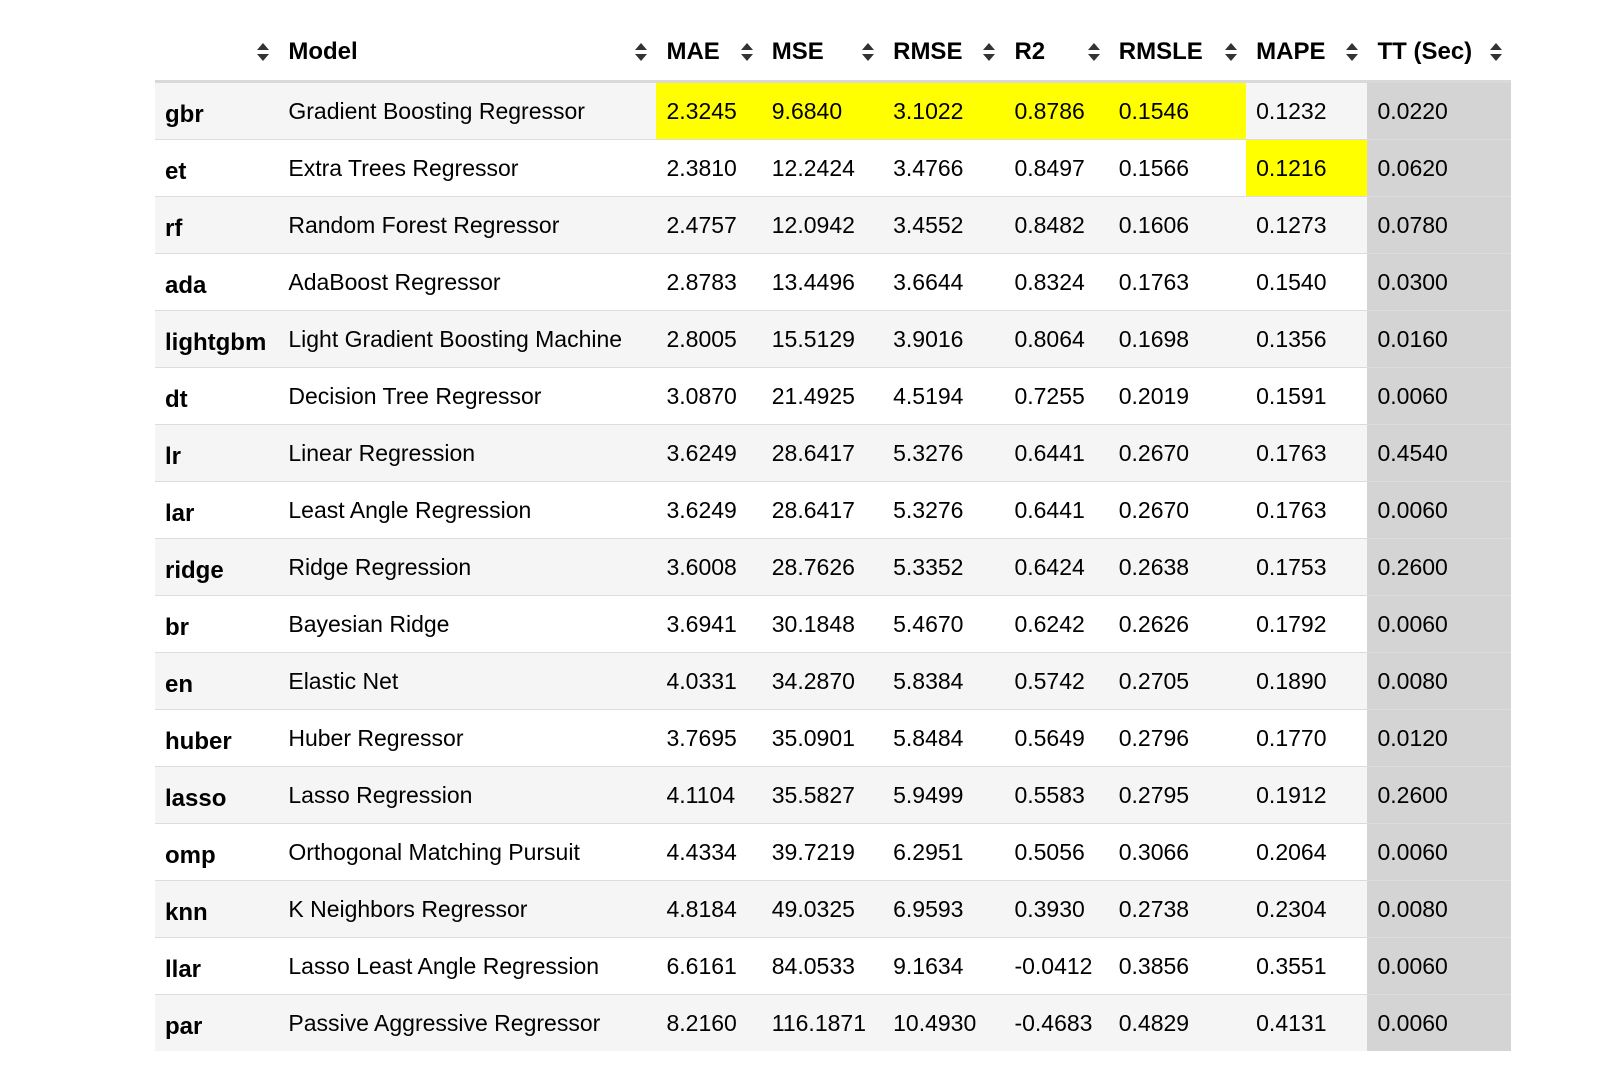  What do you see at coordinates (1177, 168) in the screenshot?
I see `cell-rmsle: 0.1566` at bounding box center [1177, 168].